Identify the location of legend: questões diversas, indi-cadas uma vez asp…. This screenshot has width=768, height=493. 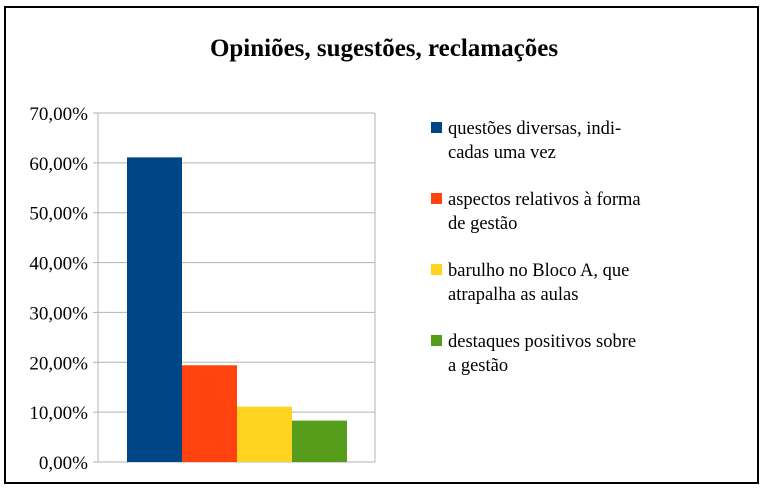
(536, 247).